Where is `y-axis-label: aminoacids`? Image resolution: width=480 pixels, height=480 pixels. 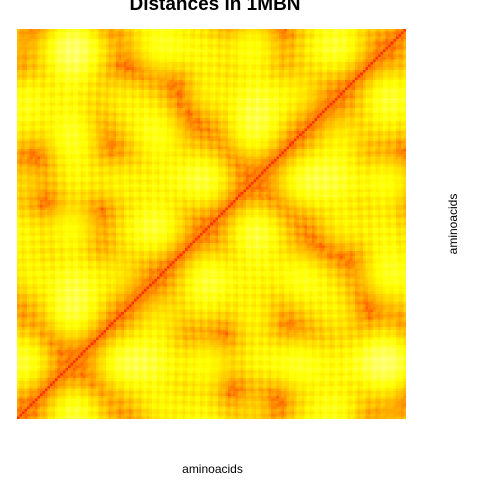
y-axis-label: aminoacids is located at coordinates (453, 224).